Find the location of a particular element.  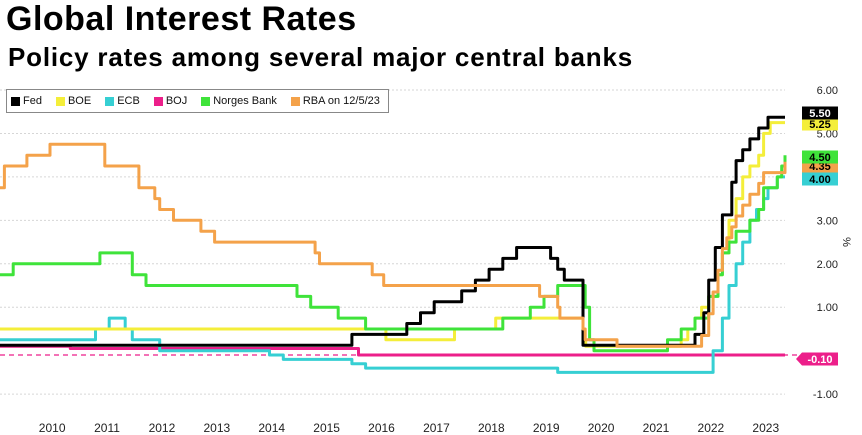

legend-label: BOJ is located at coordinates (176, 101).